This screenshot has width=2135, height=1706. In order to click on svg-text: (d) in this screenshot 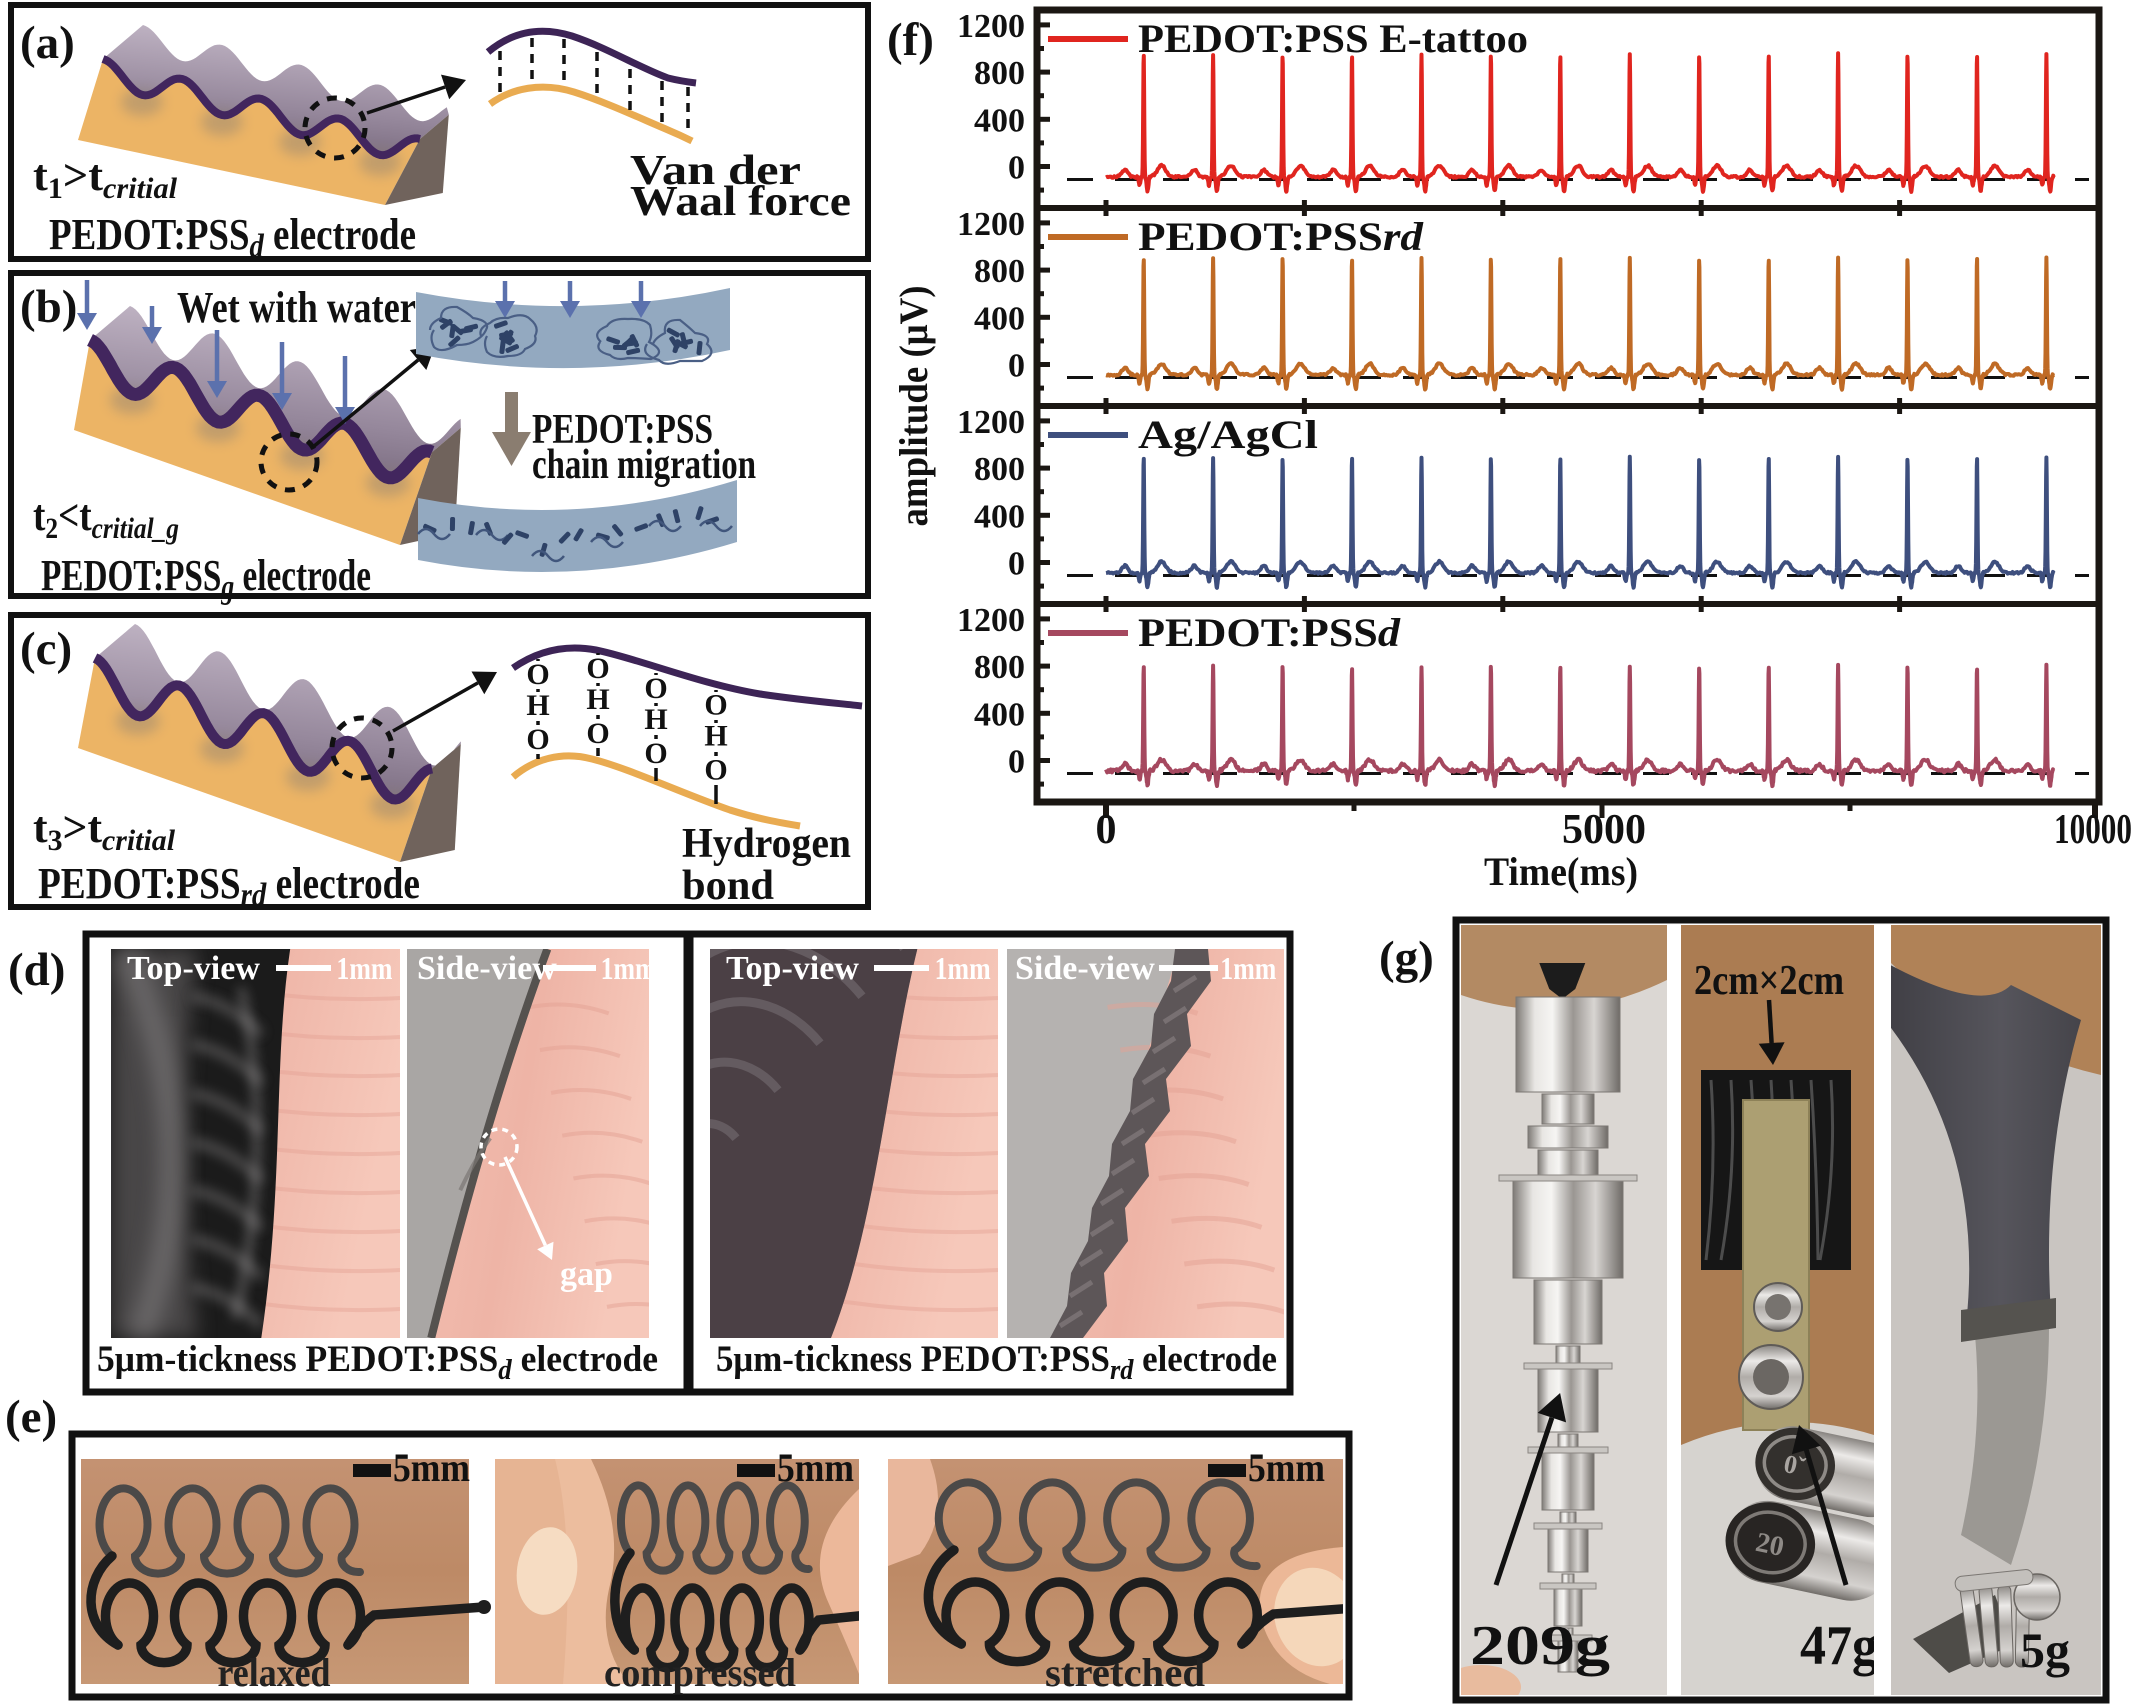, I will do `click(36, 970)`.